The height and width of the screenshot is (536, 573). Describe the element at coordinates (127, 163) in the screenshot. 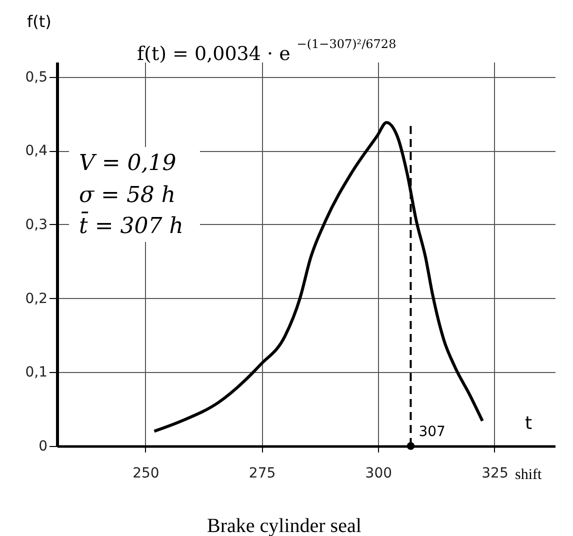

I see `annotation: V = 0,19` at that location.